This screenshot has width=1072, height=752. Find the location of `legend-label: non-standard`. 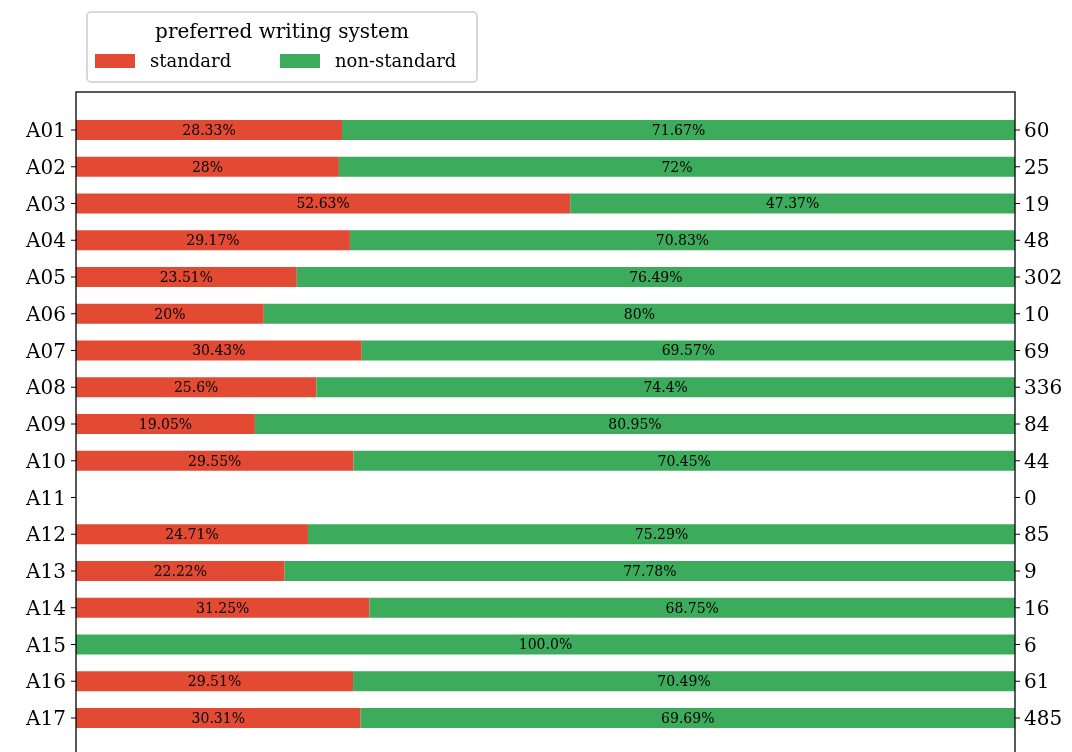

legend-label: non-standard is located at coordinates (396, 61).